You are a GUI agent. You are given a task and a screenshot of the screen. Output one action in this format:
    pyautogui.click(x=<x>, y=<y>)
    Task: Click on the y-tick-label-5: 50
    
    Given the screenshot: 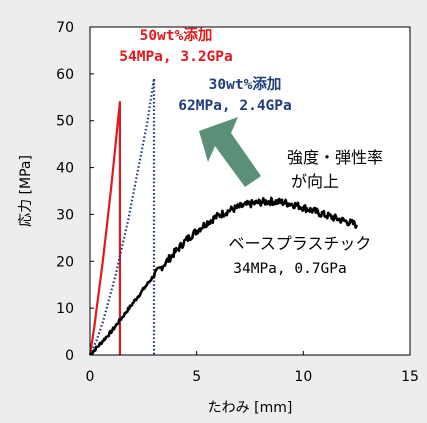 What is the action you would take?
    pyautogui.click(x=65, y=122)
    